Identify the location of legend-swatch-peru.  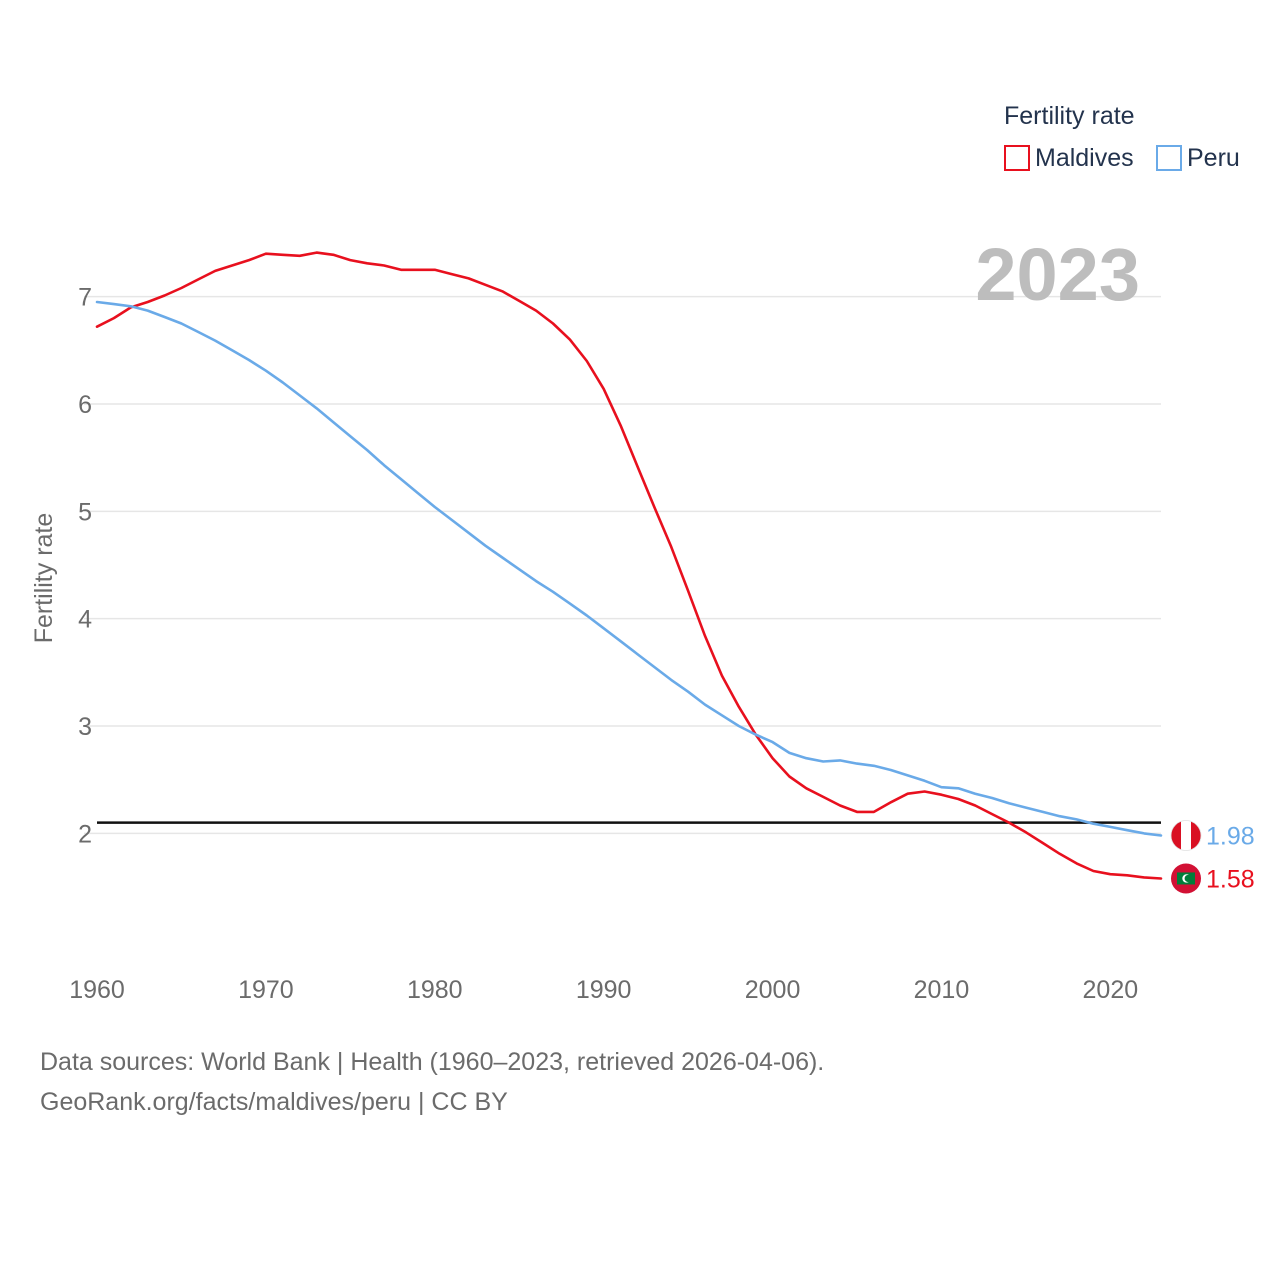
(1169, 158).